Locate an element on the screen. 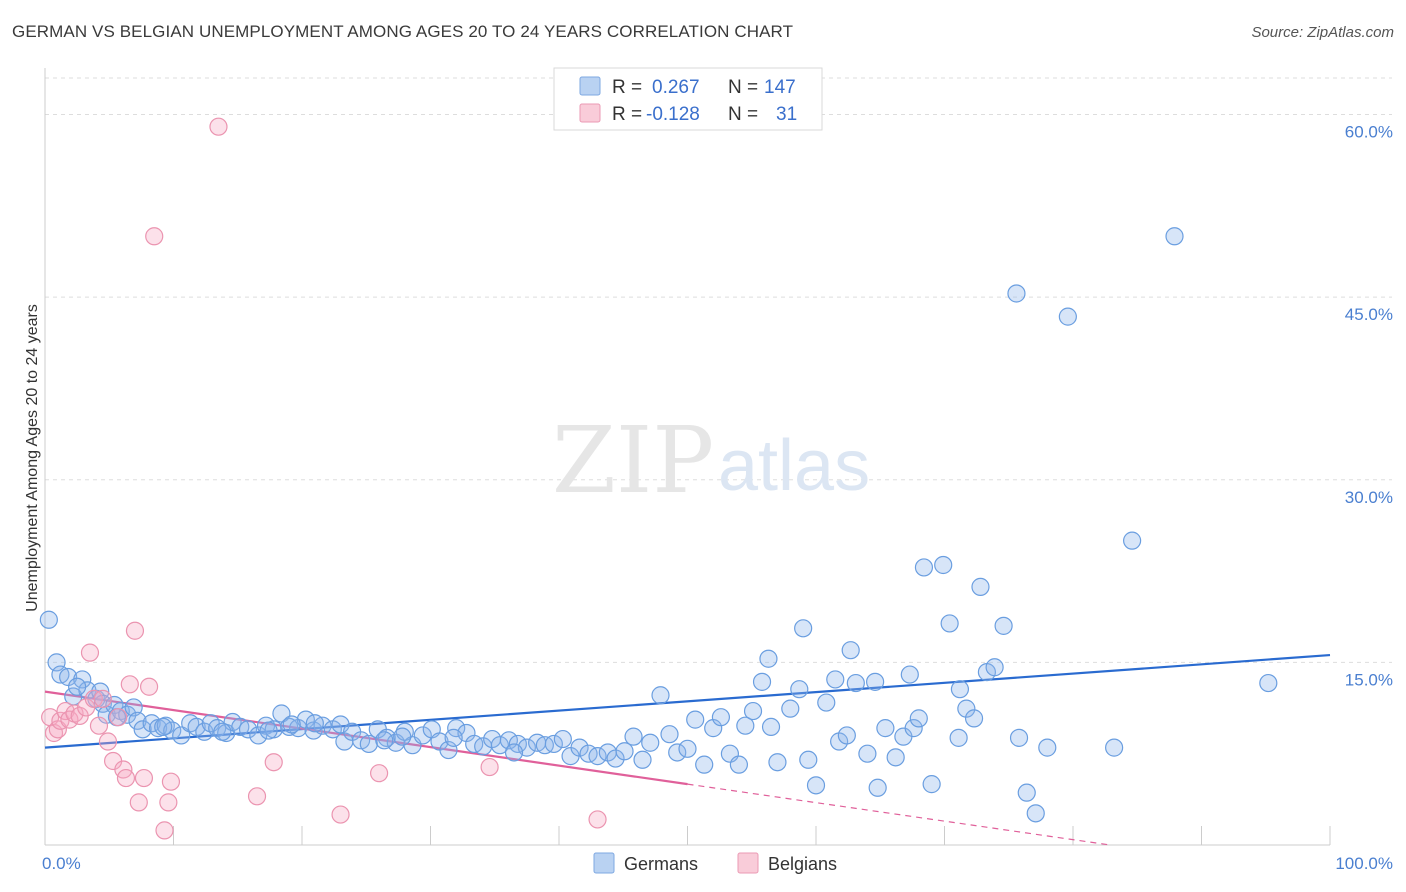 Image resolution: width=1406 pixels, height=892 pixels. legend-bottom-swatch-belgians is located at coordinates (748, 863).